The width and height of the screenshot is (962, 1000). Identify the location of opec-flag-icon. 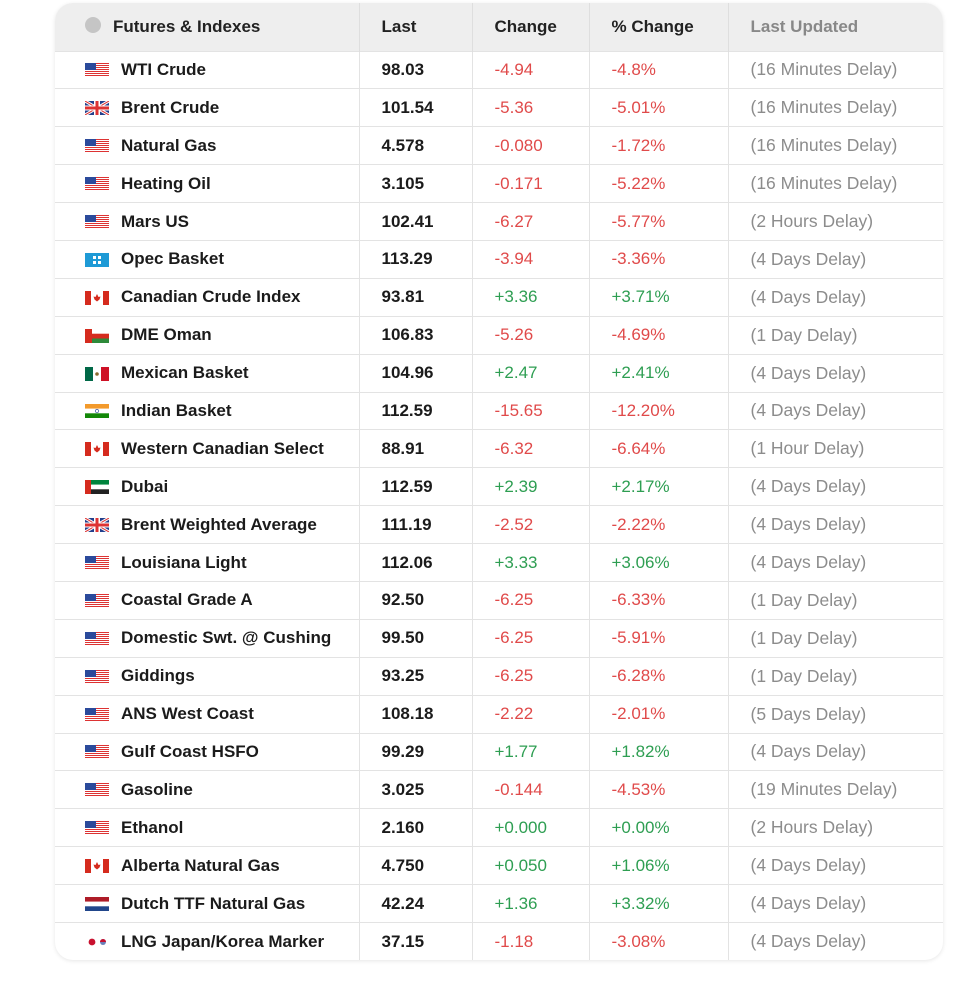
(97, 259).